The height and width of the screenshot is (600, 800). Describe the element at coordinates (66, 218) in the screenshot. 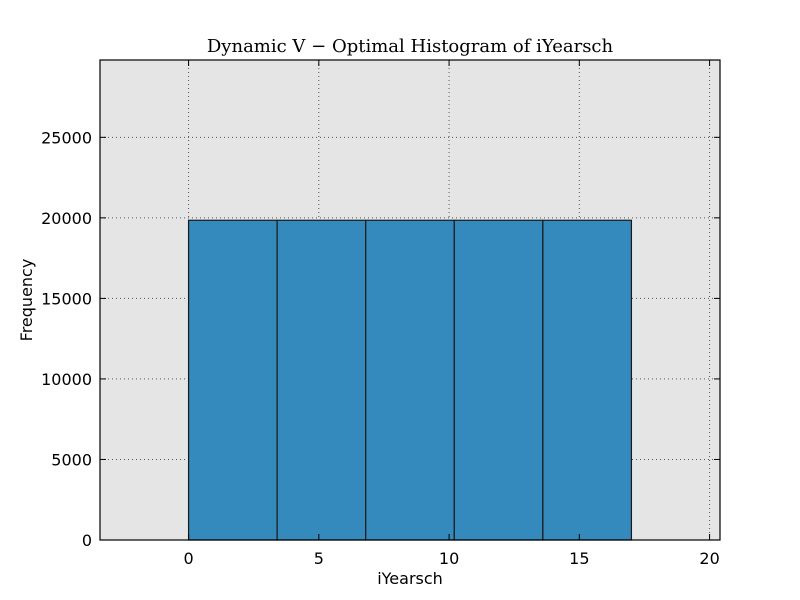

I see `y-tick-label: 20000` at that location.